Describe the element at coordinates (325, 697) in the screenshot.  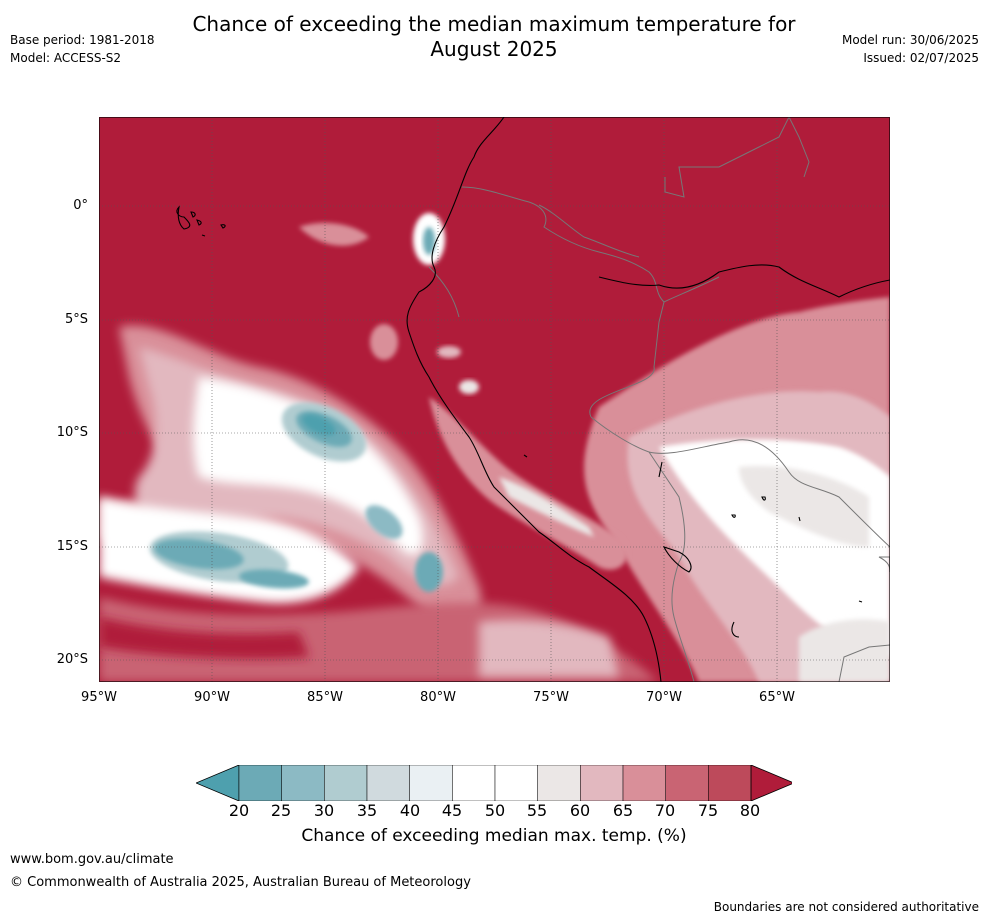
I see `lon-label-85w: 85°W` at that location.